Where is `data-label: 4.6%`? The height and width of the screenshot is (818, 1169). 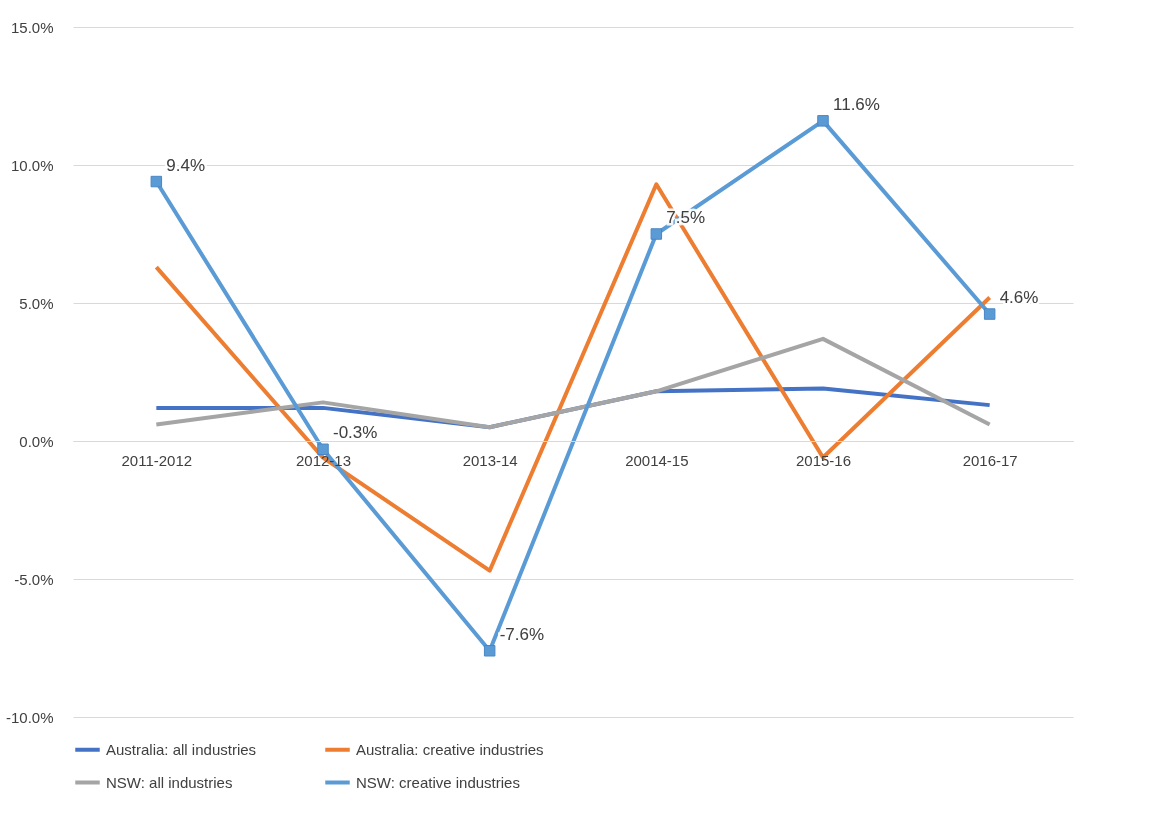 data-label: 4.6% is located at coordinates (1019, 298).